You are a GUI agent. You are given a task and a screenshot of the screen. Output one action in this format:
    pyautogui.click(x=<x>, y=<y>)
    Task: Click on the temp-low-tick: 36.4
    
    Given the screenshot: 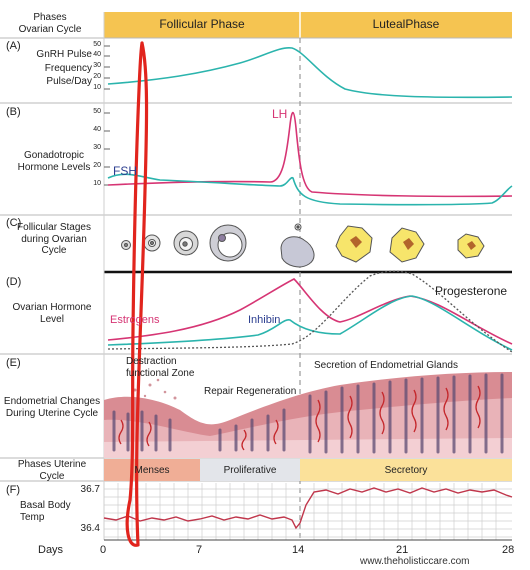 What is the action you would take?
    pyautogui.click(x=90, y=528)
    